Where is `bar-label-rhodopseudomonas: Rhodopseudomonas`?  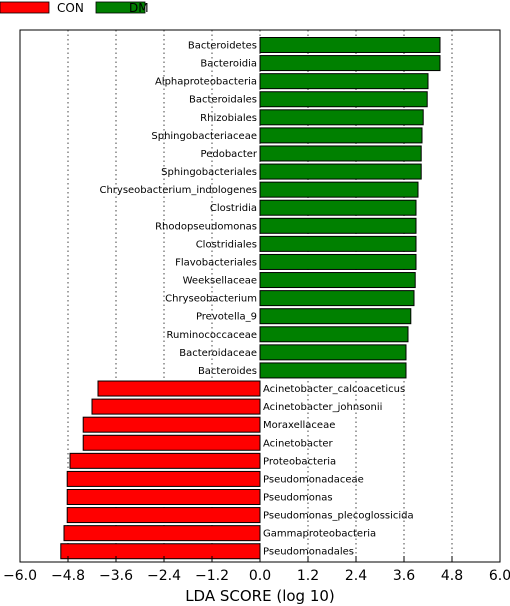 bar-label-rhodopseudomonas: Rhodopseudomonas is located at coordinates (206, 226).